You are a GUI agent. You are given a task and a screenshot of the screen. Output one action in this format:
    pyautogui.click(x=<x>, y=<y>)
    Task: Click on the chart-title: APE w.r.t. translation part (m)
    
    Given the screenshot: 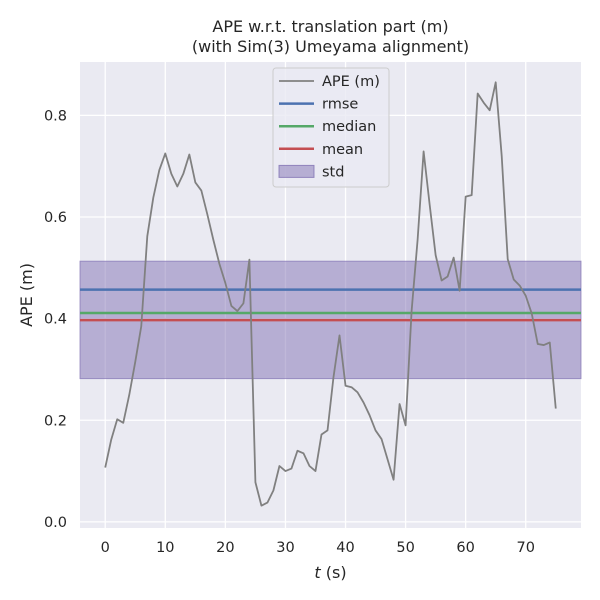 What is the action you would take?
    pyautogui.click(x=330, y=26)
    